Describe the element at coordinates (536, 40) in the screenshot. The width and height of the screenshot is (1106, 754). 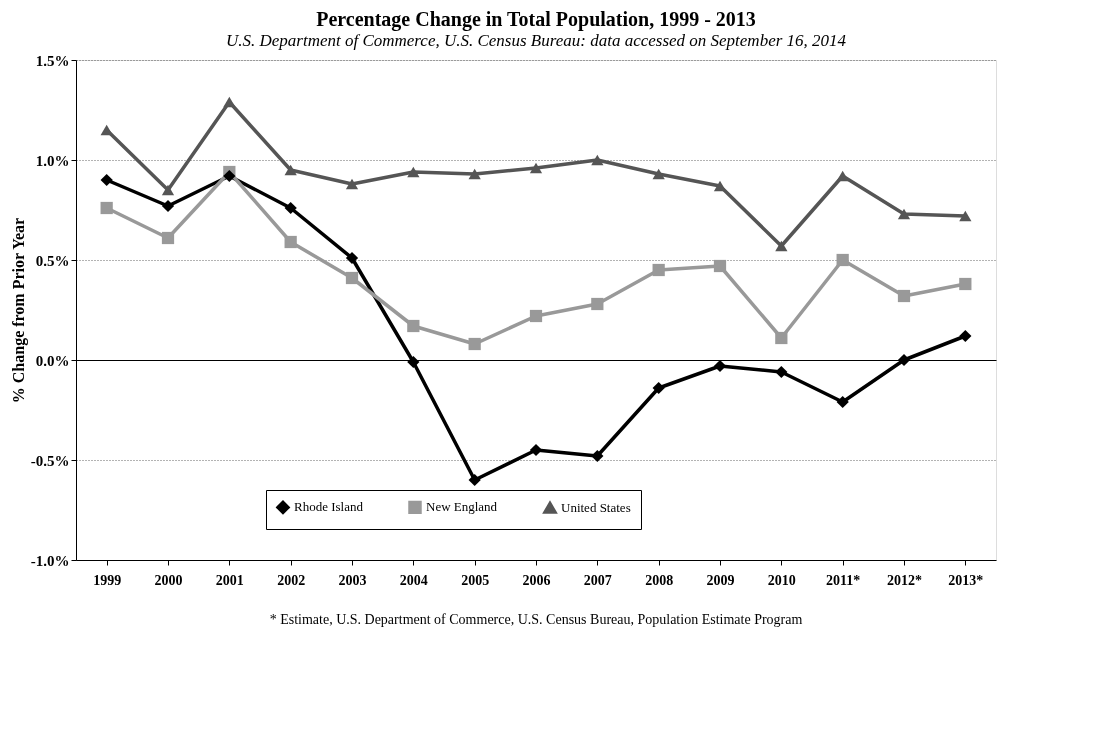
I see `chart-subtitle: U.S. Department of Commerce, U.S. Census Bureau: data accessed on September 16, 2014` at that location.